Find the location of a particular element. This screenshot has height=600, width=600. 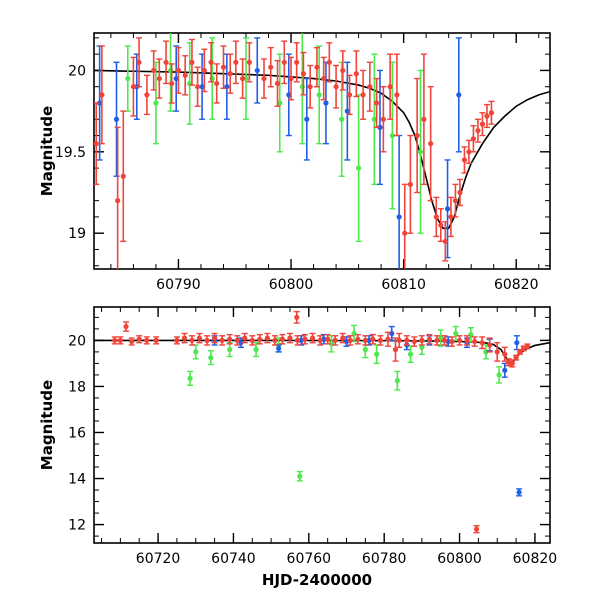

x-tick-label: 60820 is located at coordinates (516, 285).